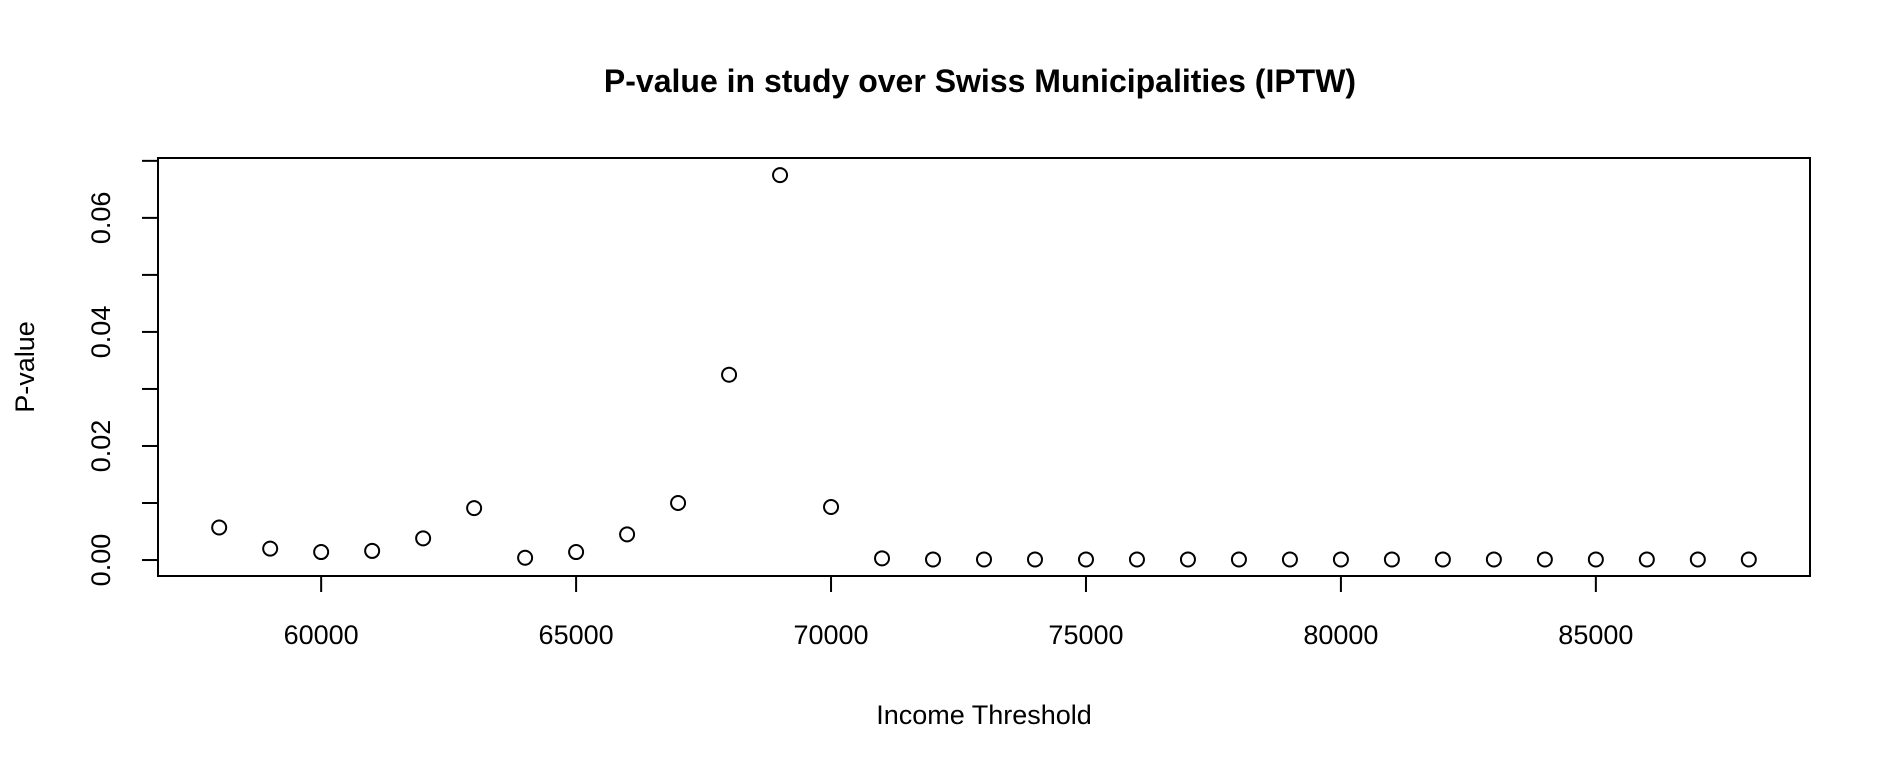  What do you see at coordinates (101, 560) in the screenshot?
I see `y-tick-label: 0.00` at bounding box center [101, 560].